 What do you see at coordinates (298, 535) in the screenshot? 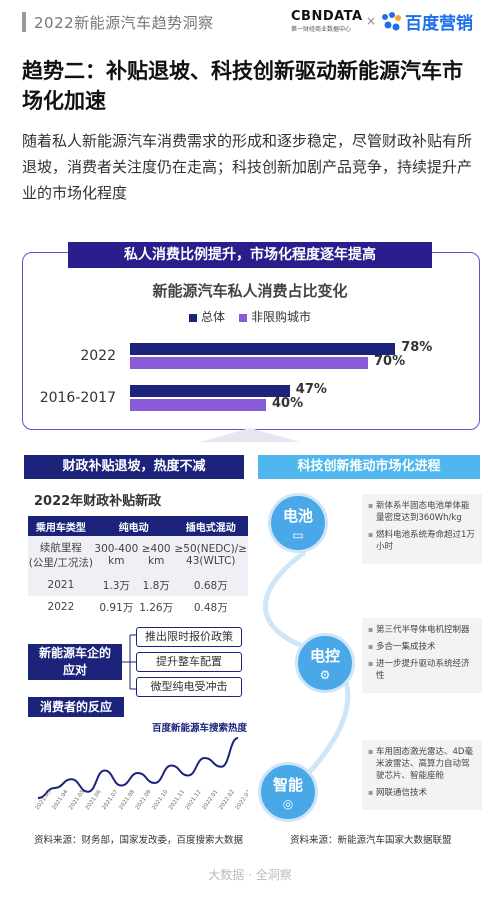
I see `battery-icon: ▭` at bounding box center [298, 535].